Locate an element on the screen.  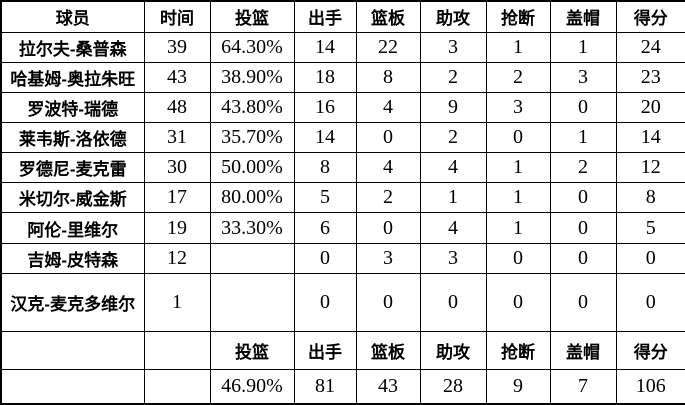
table-row: 吉姆-皮特森 12 0 3 3 0 0 0 is located at coordinates (342, 258).